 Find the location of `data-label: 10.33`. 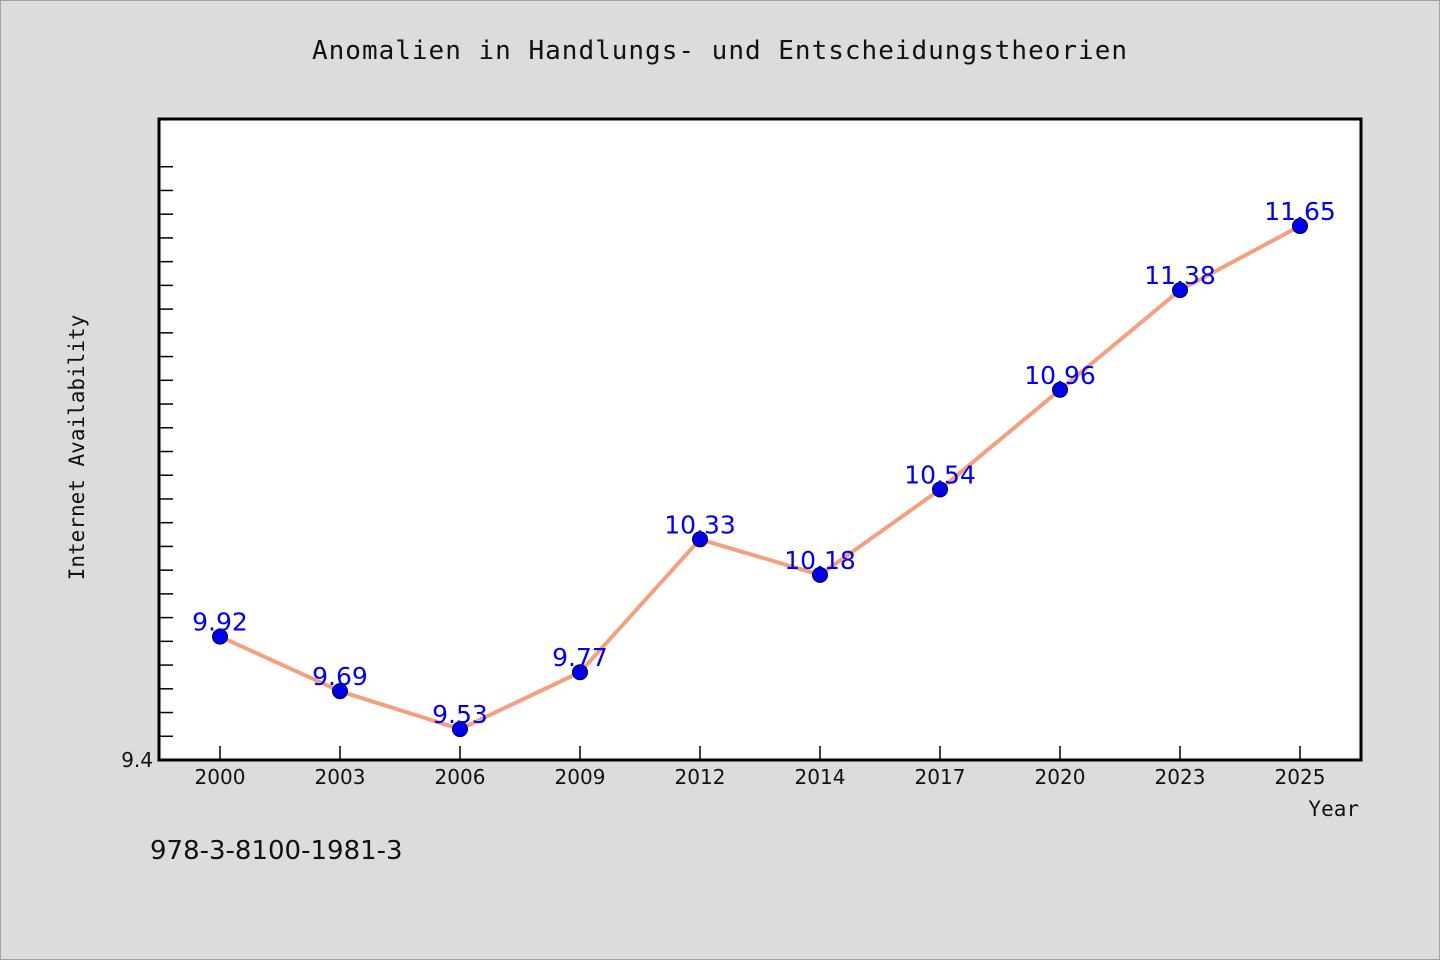

data-label: 10.33 is located at coordinates (700, 524).